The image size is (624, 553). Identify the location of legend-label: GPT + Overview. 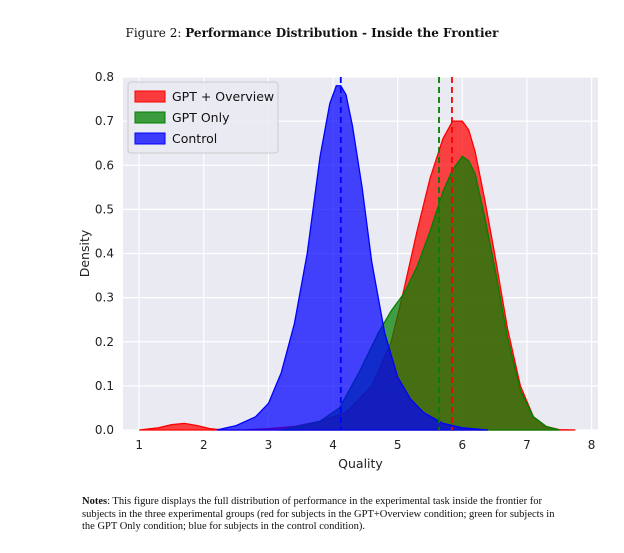
(223, 96).